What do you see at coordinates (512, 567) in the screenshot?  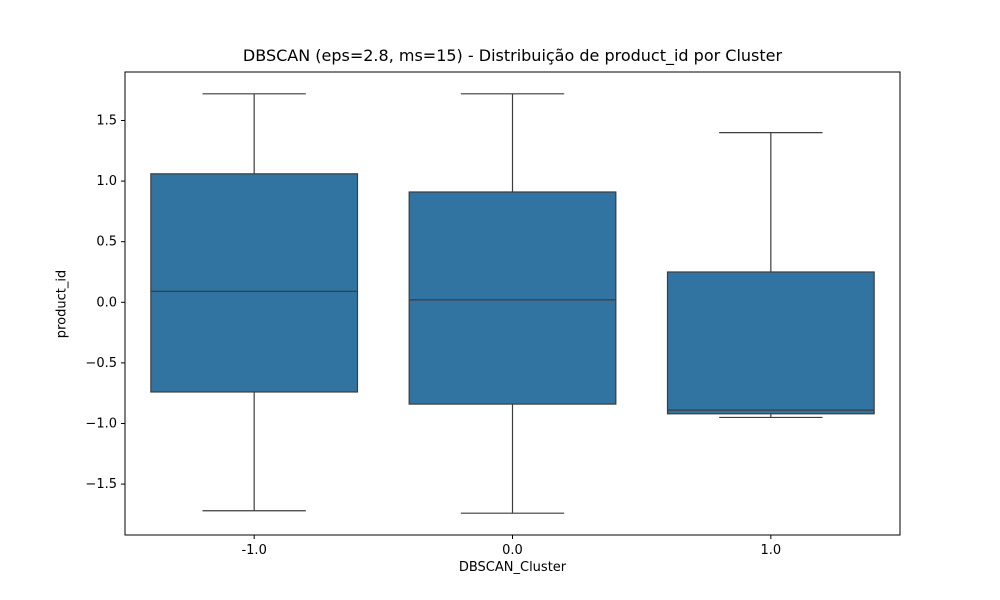 I see `x-axis-label: DBSCAN_Cluster` at bounding box center [512, 567].